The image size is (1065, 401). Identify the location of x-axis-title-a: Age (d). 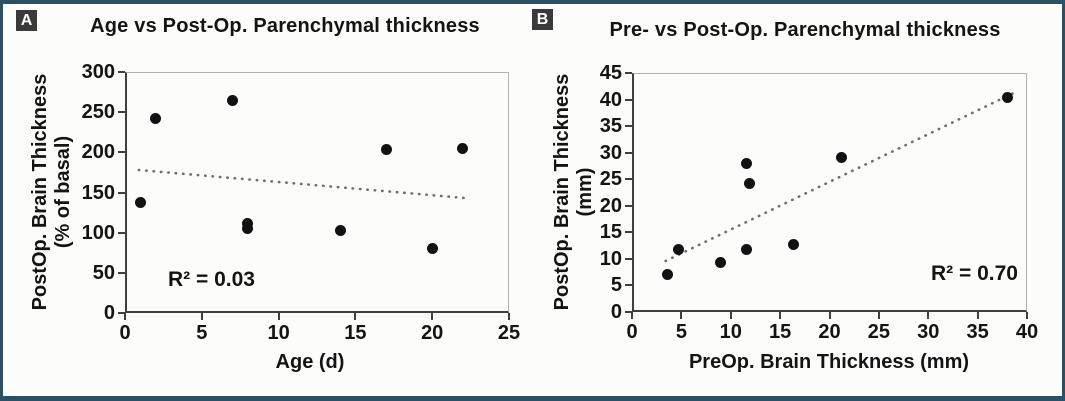
(310, 362).